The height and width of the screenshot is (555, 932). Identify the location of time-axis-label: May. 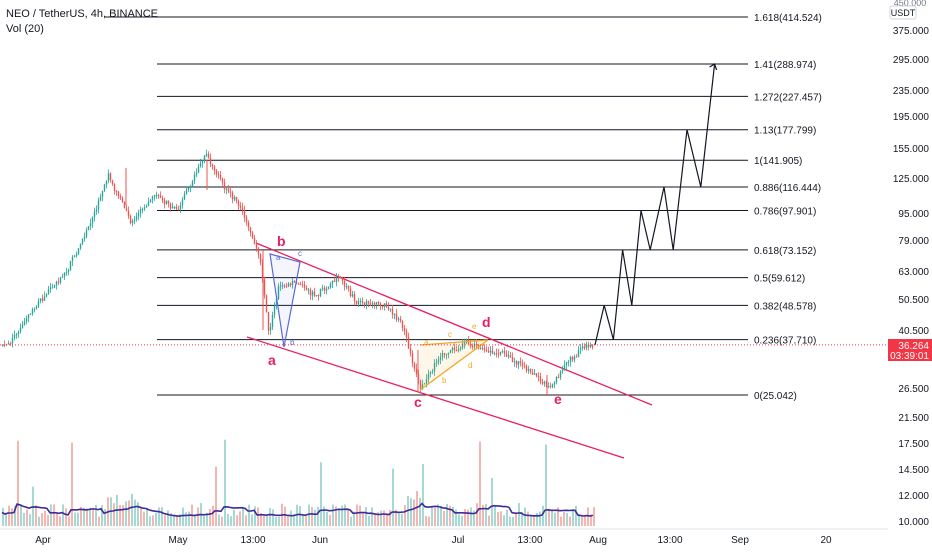
(178, 540).